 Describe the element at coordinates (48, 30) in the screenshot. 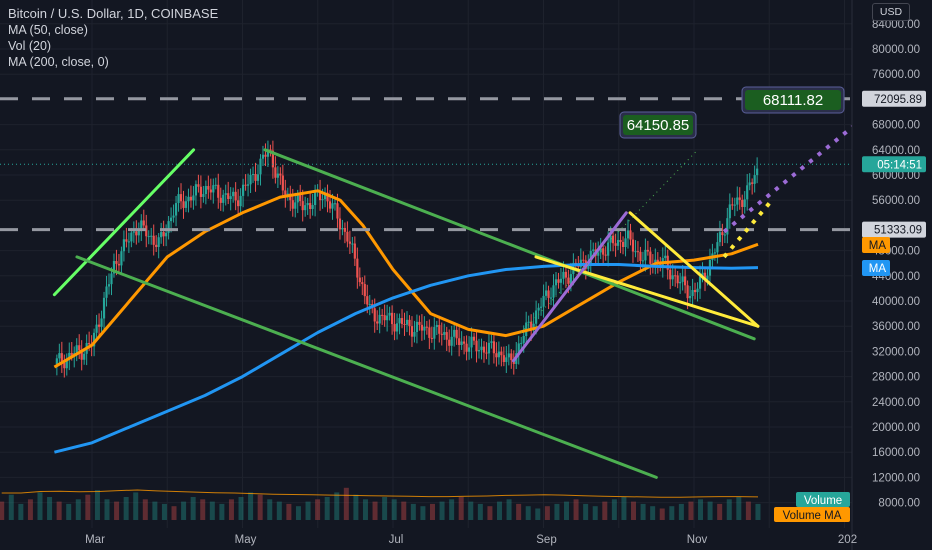

I see `indicator-ma50: MA (50, close)` at that location.